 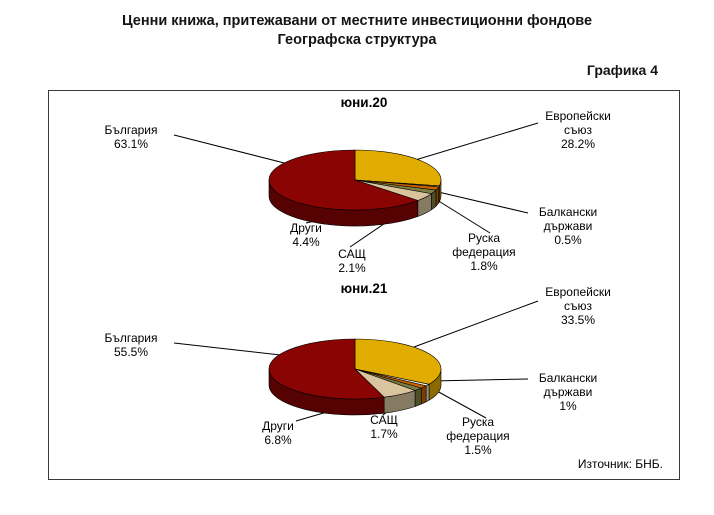 What do you see at coordinates (578, 320) in the screenshot?
I see `label-european-union-pct: 33.5%` at bounding box center [578, 320].